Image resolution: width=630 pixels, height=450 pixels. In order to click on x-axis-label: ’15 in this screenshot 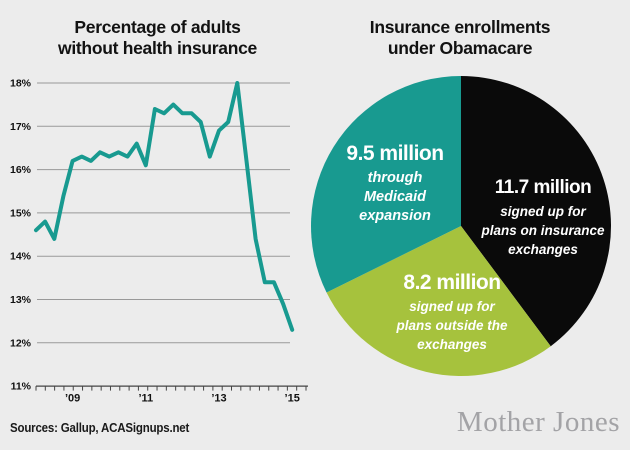, I will do `click(292, 399)`.